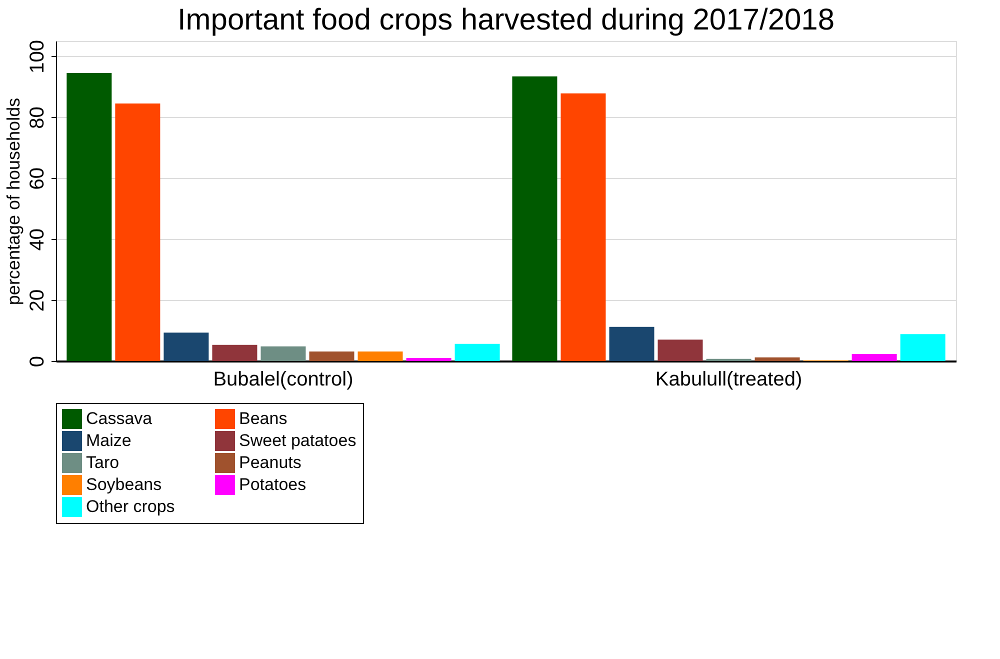 Image resolution: width=1000 pixels, height=659 pixels. Describe the element at coordinates (270, 462) in the screenshot. I see `legend-label: Peanuts` at that location.